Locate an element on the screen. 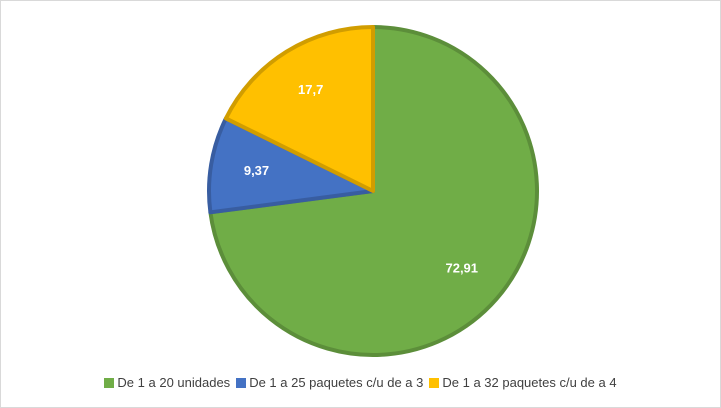  legend-item: De 1 a 25 paquetes c/u de a 3 is located at coordinates (329, 382).